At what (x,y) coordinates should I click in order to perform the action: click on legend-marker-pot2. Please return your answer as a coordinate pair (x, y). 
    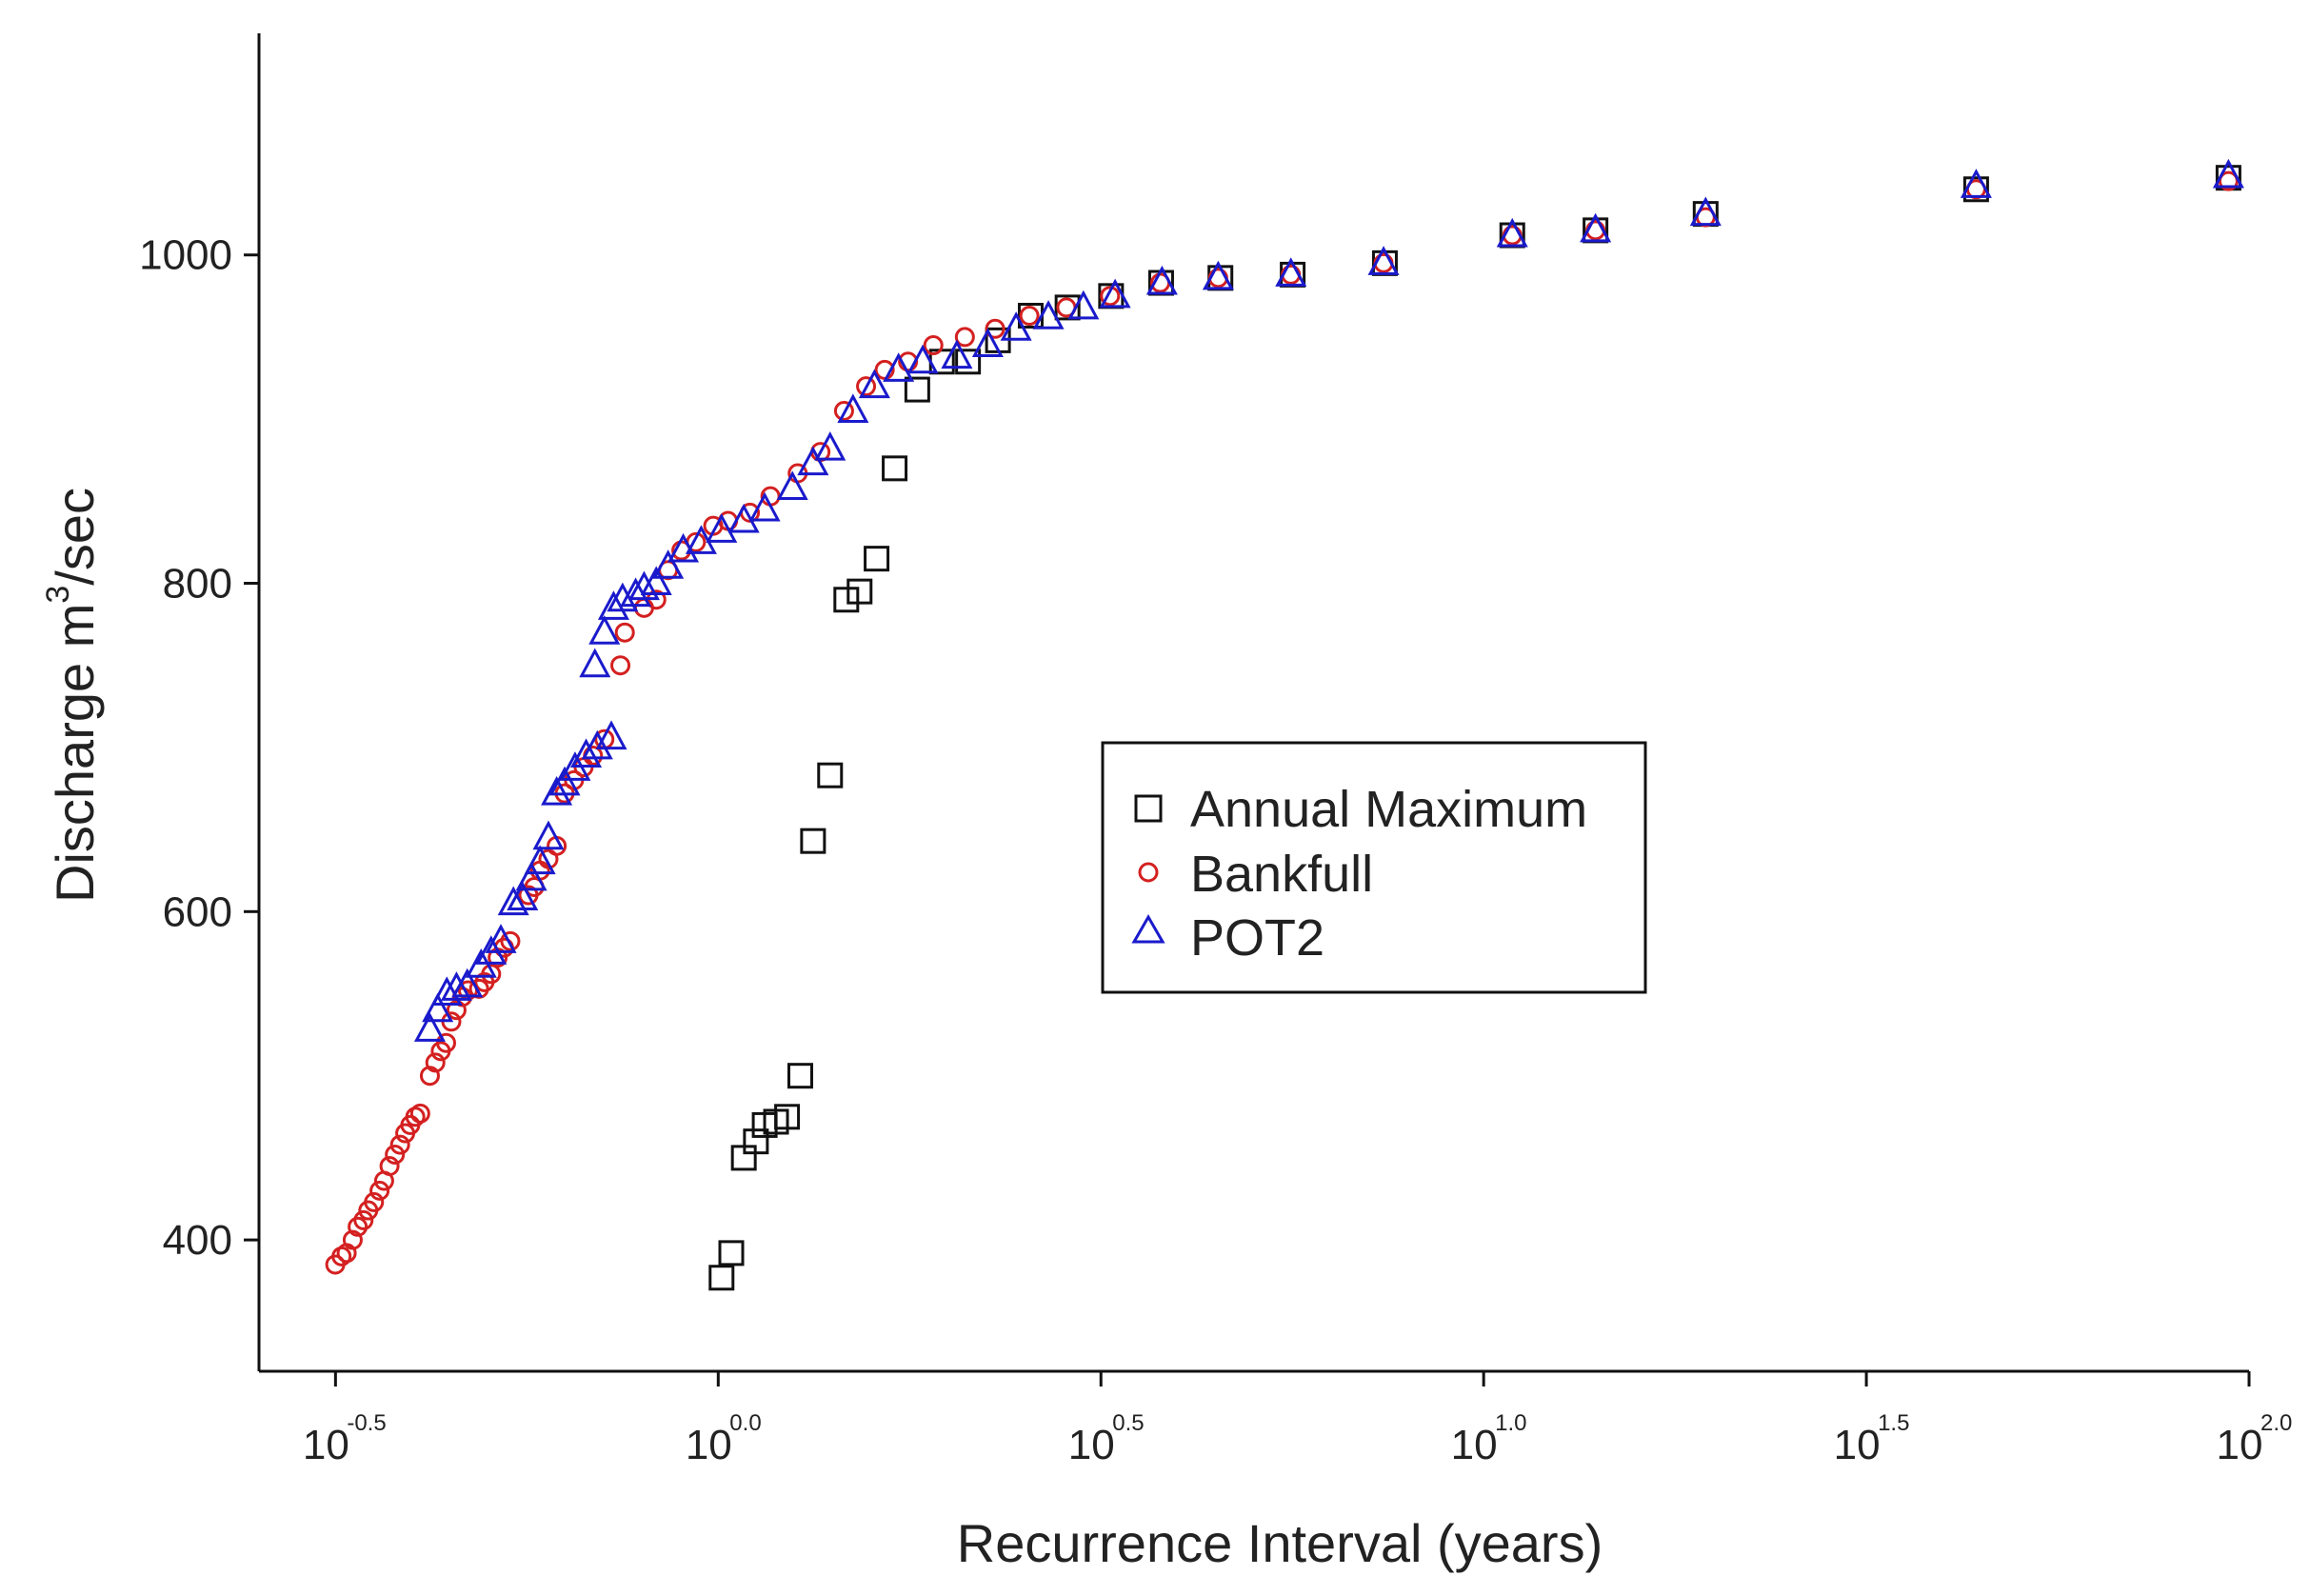
    Looking at the image, I should click on (1148, 928).